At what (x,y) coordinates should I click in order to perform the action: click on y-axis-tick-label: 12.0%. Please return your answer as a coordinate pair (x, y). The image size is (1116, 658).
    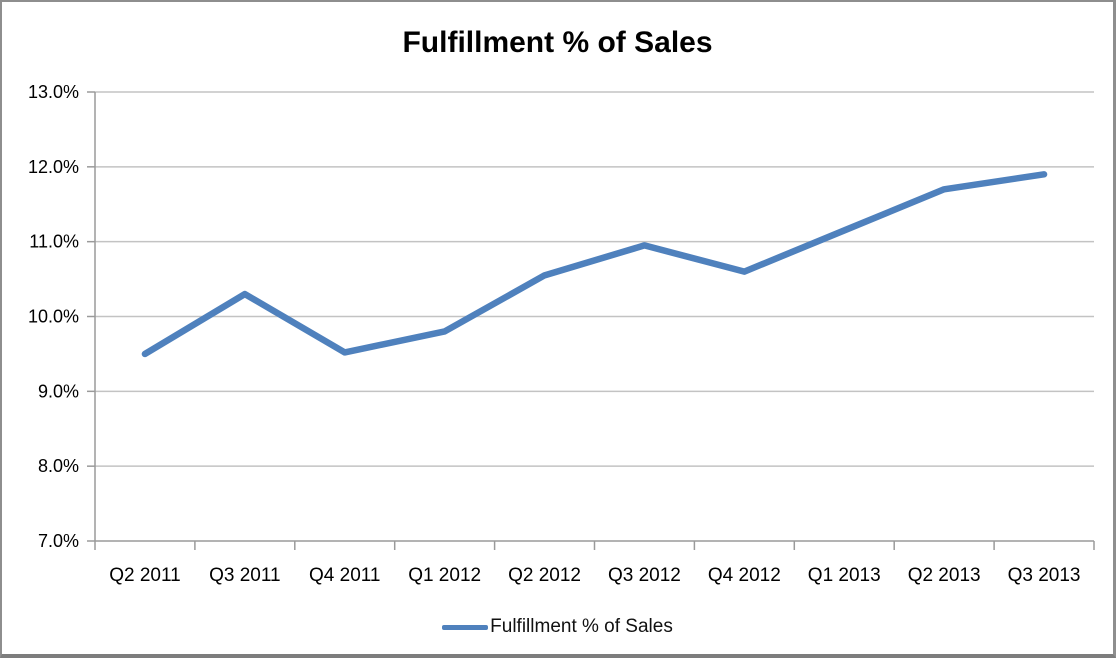
    Looking at the image, I should click on (53, 167).